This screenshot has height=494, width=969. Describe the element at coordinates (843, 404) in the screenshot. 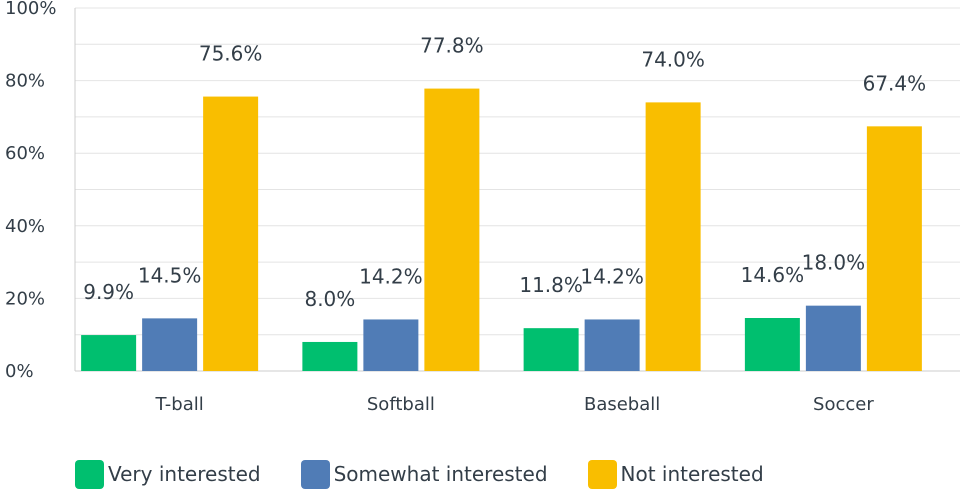

I see `x-tick-label: Soccer` at that location.